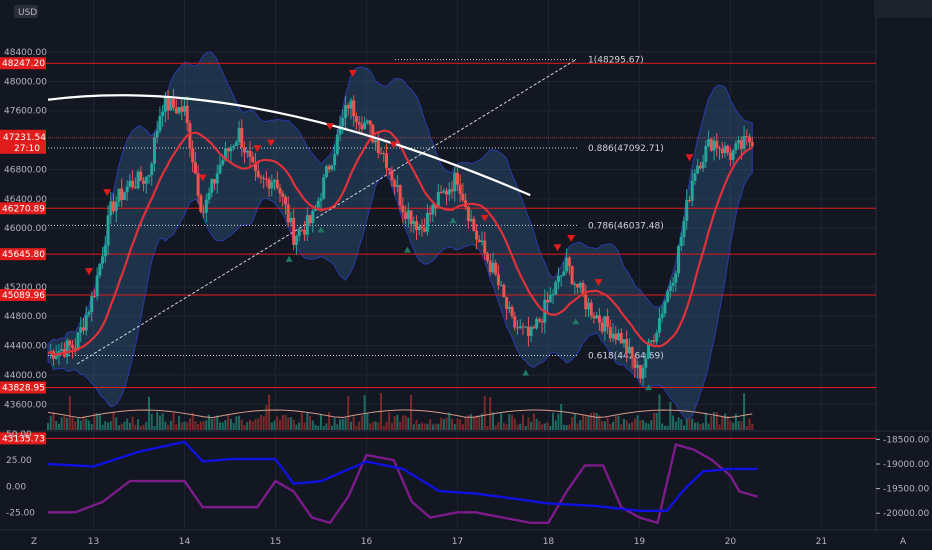 The image size is (932, 550). What do you see at coordinates (903, 542) in the screenshot?
I see `corner-right-label: A` at bounding box center [903, 542].